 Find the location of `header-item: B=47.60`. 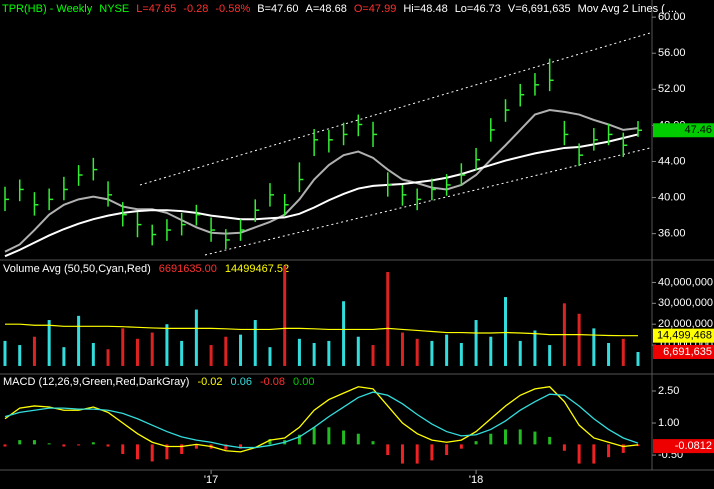

header-item: B=47.60 is located at coordinates (277, 9).